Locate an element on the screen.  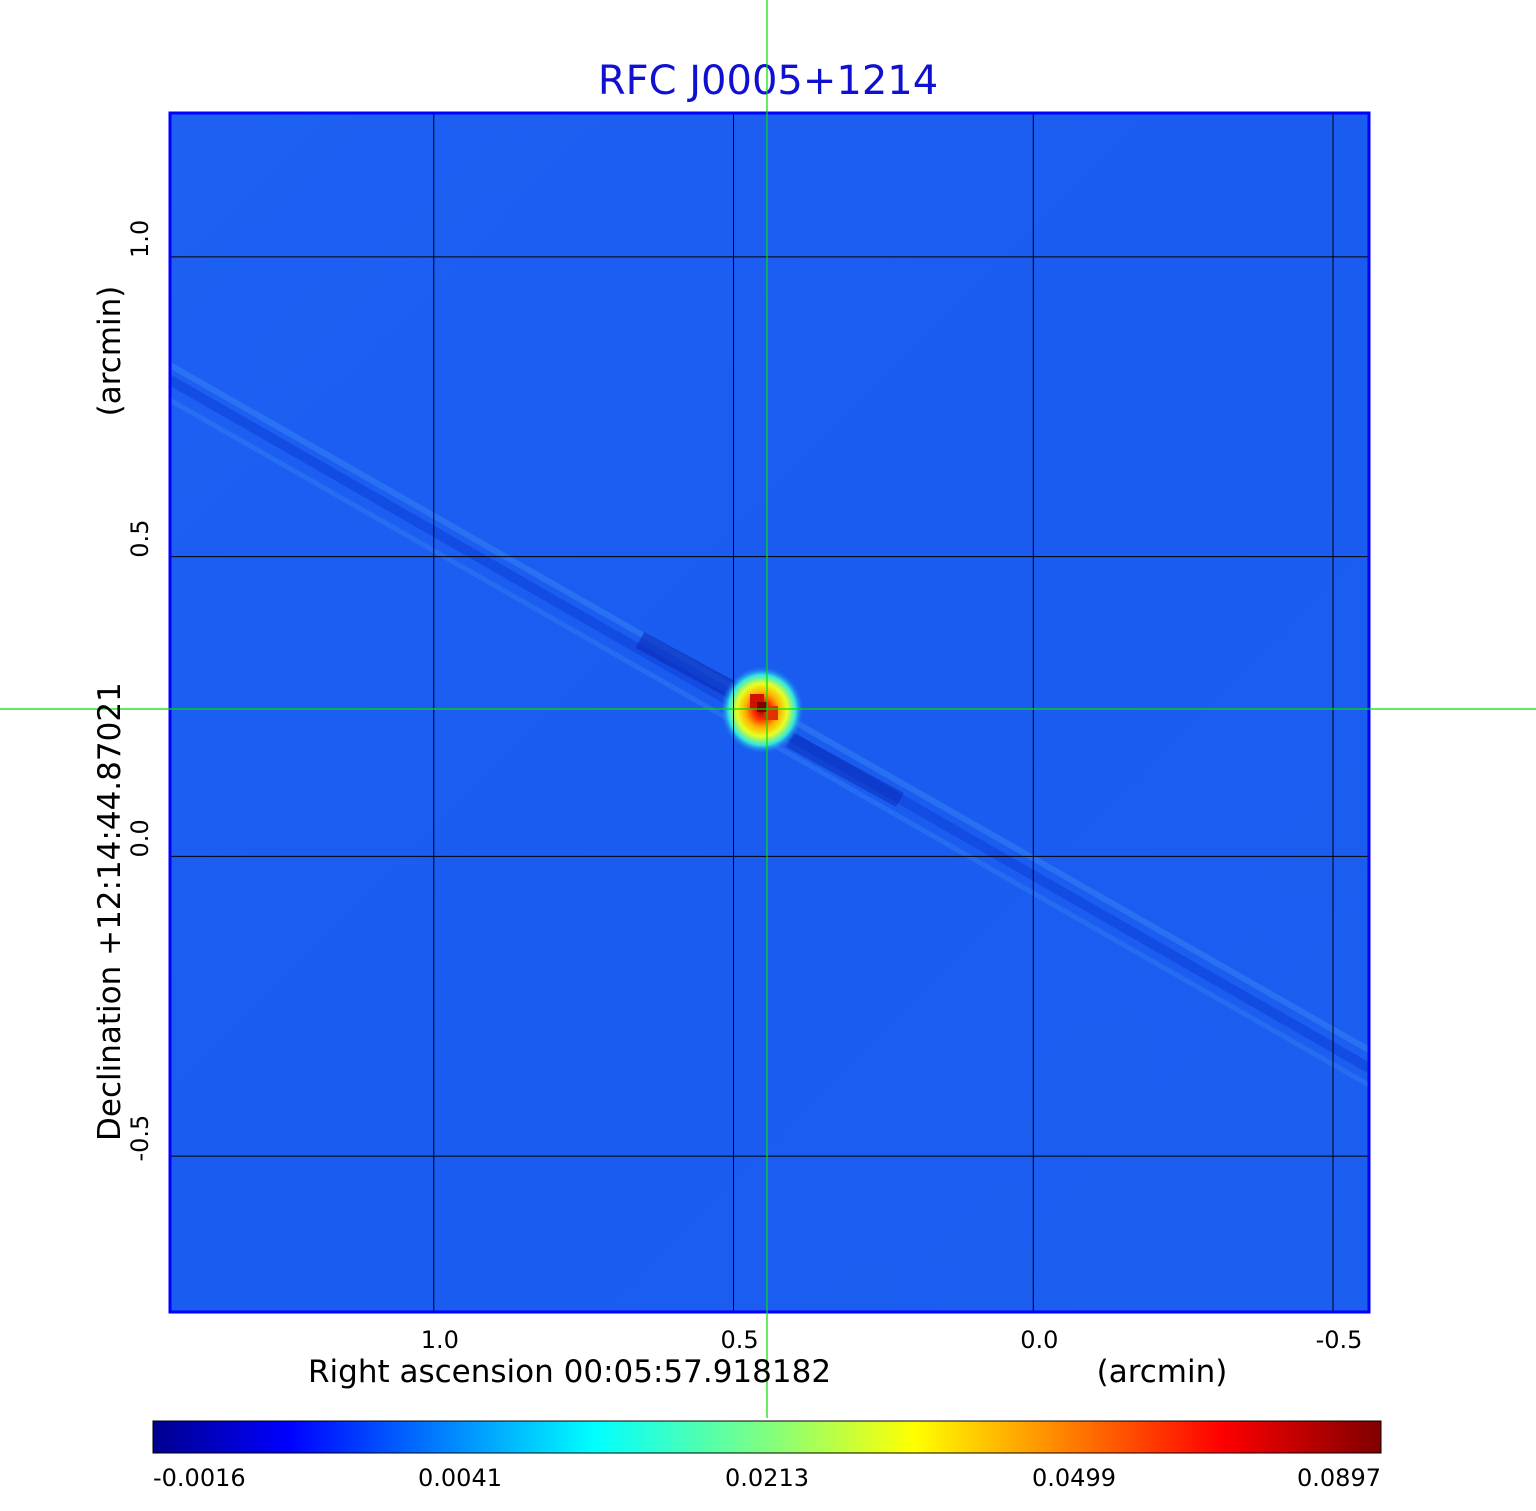
y-tick-label: 1.0 is located at coordinates (140, 239).